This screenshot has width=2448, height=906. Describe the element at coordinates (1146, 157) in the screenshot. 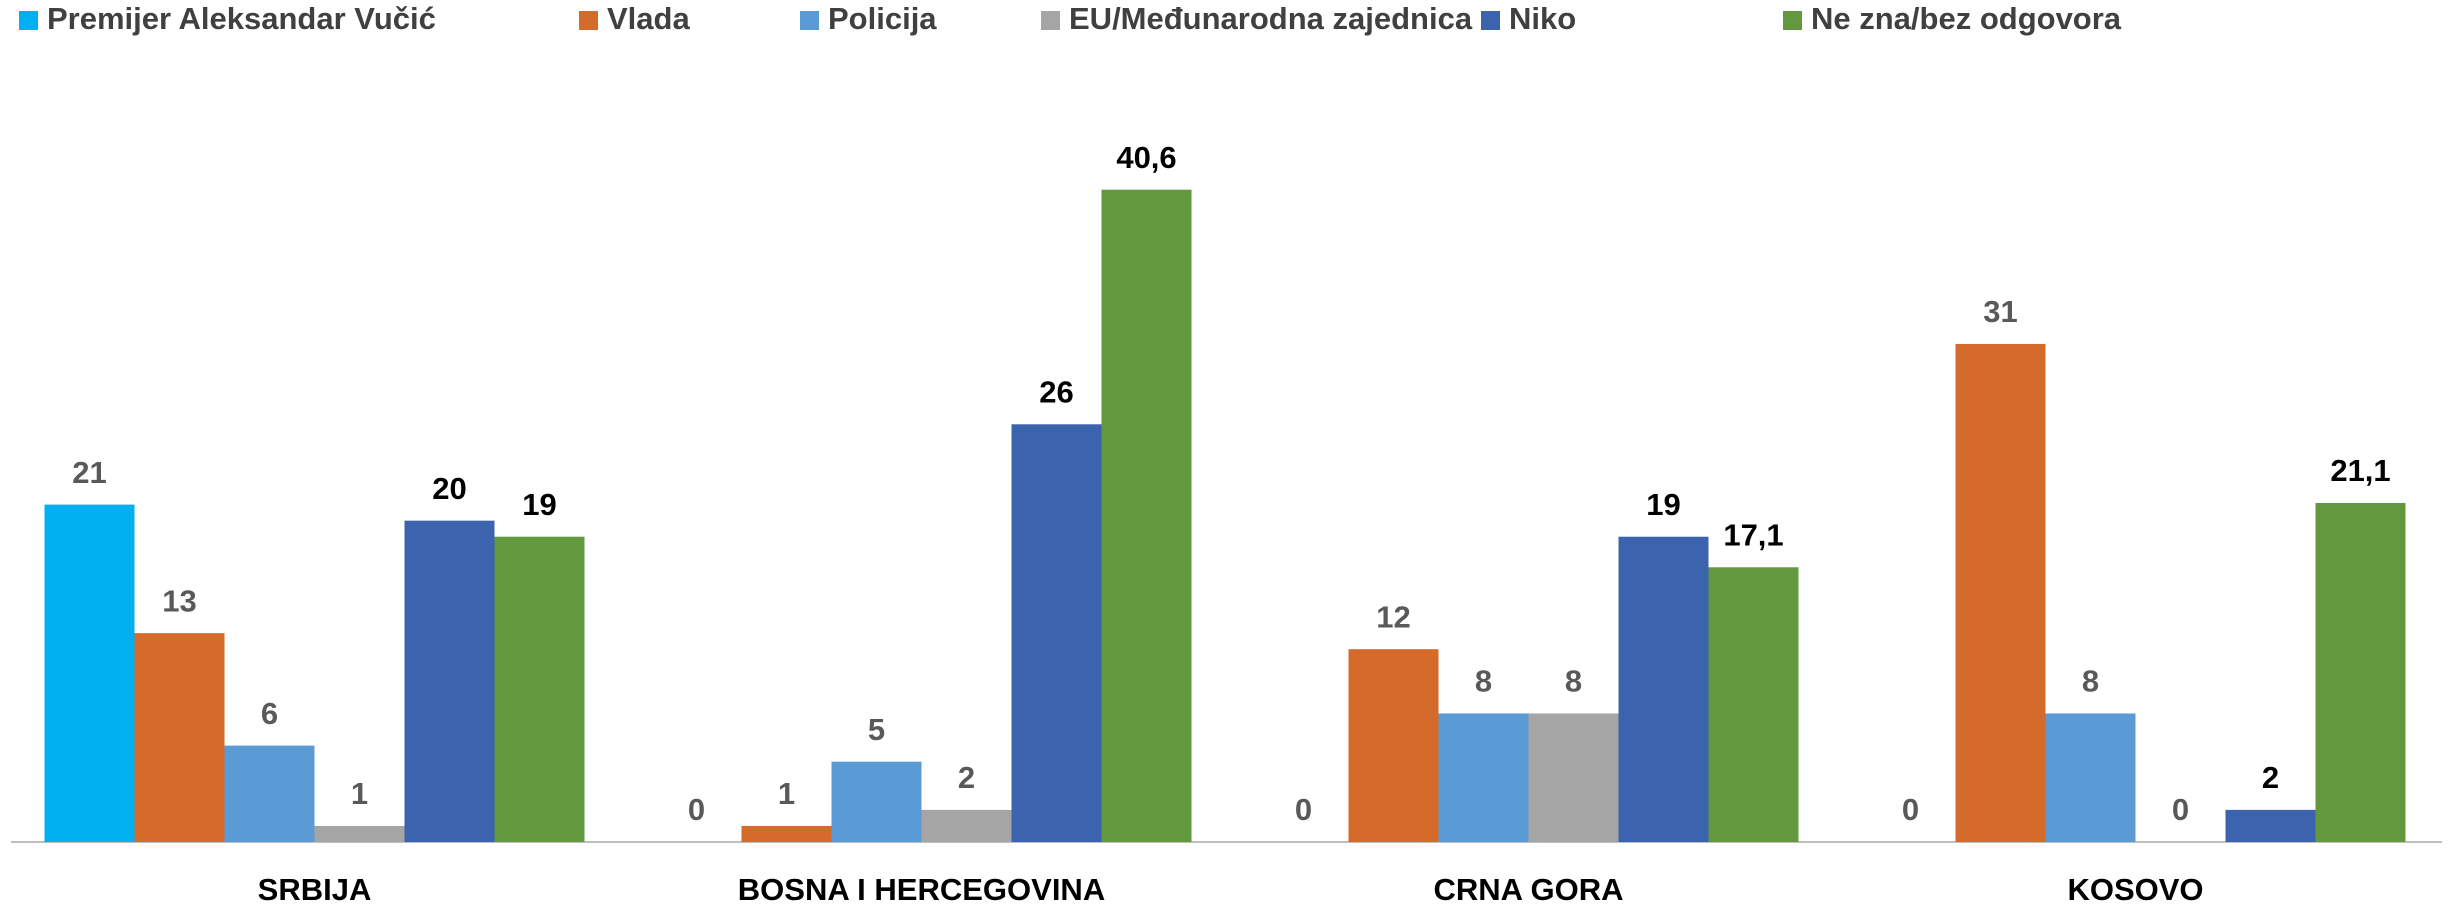

I see `data-label: 40,6` at that location.